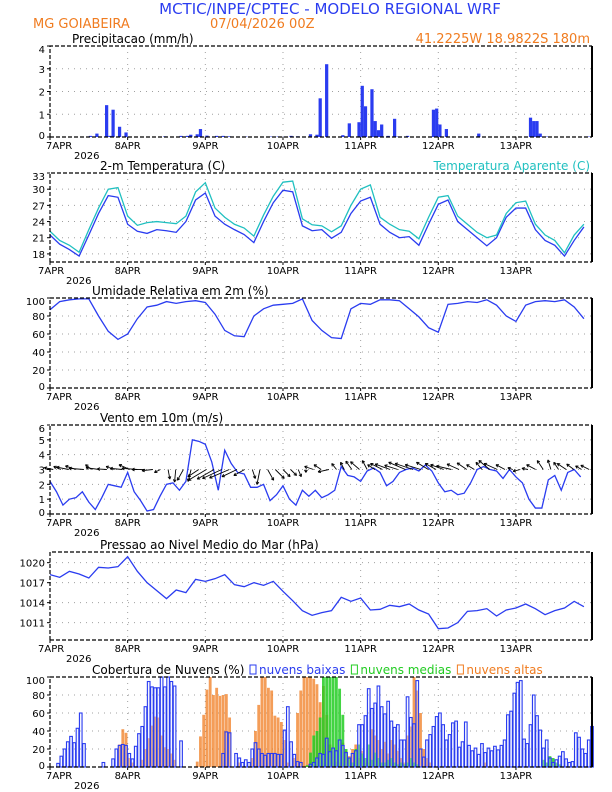 This screenshot has height=792, width=612. Describe the element at coordinates (438, 146) in the screenshot. I see `xtick-label: 12APR` at that location.